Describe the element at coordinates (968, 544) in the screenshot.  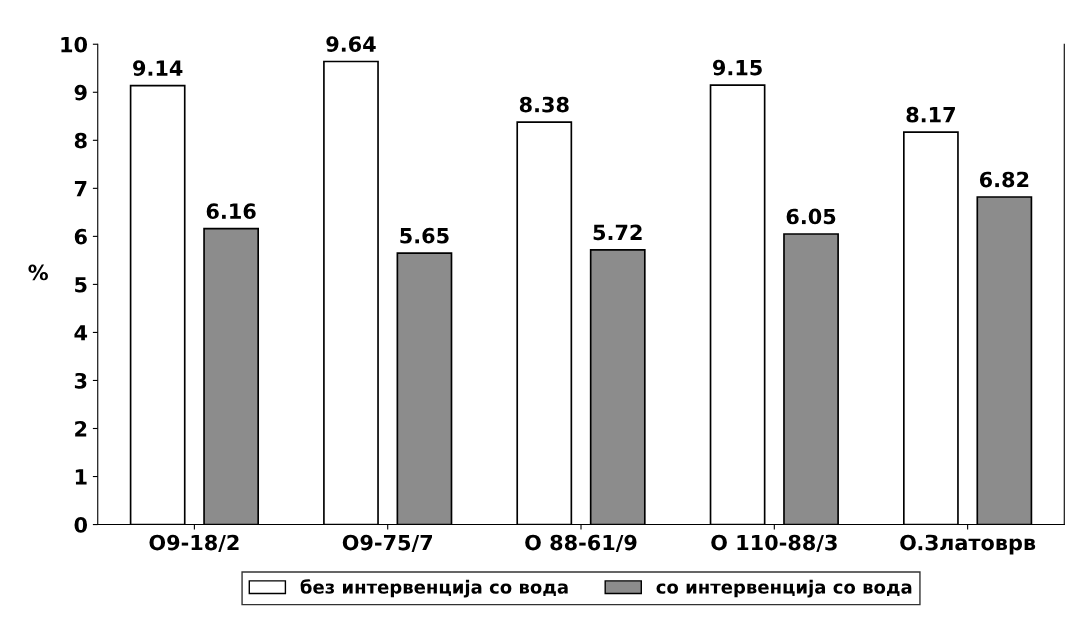
I see `x-tick-label: O.Златоврв` at that location.